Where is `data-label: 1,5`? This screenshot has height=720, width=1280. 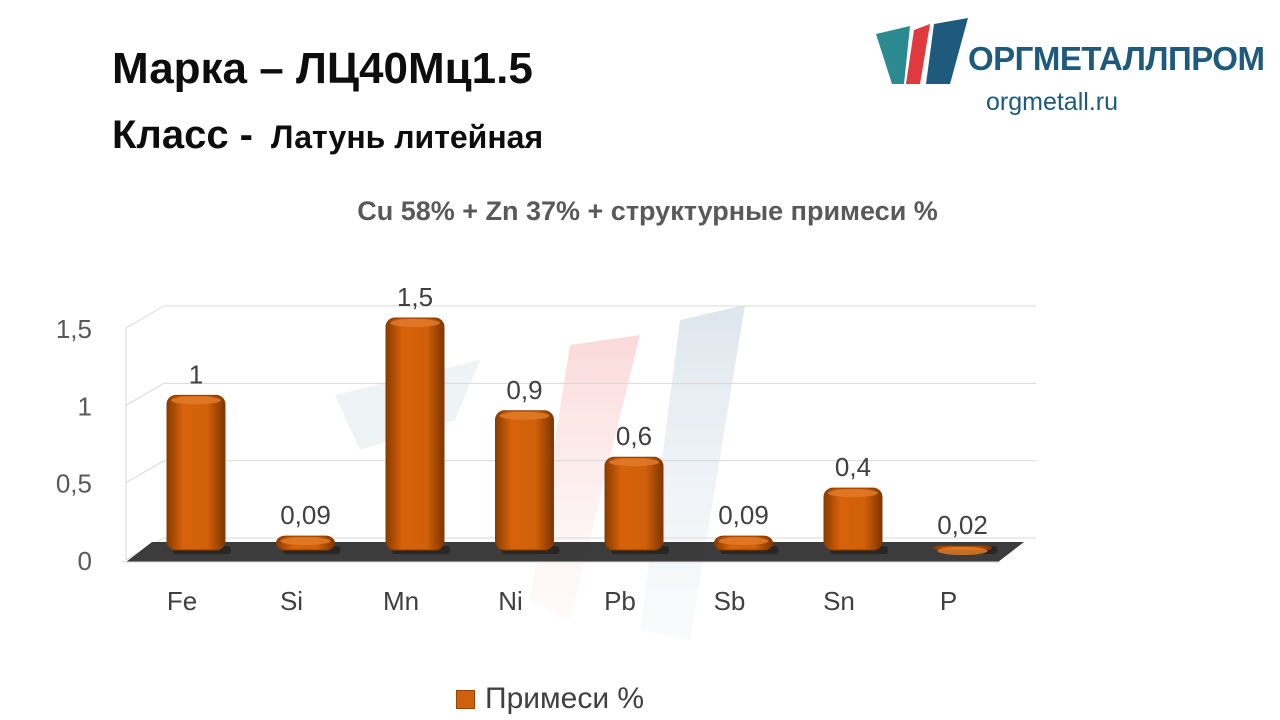
data-label: 1,5 is located at coordinates (415, 297).